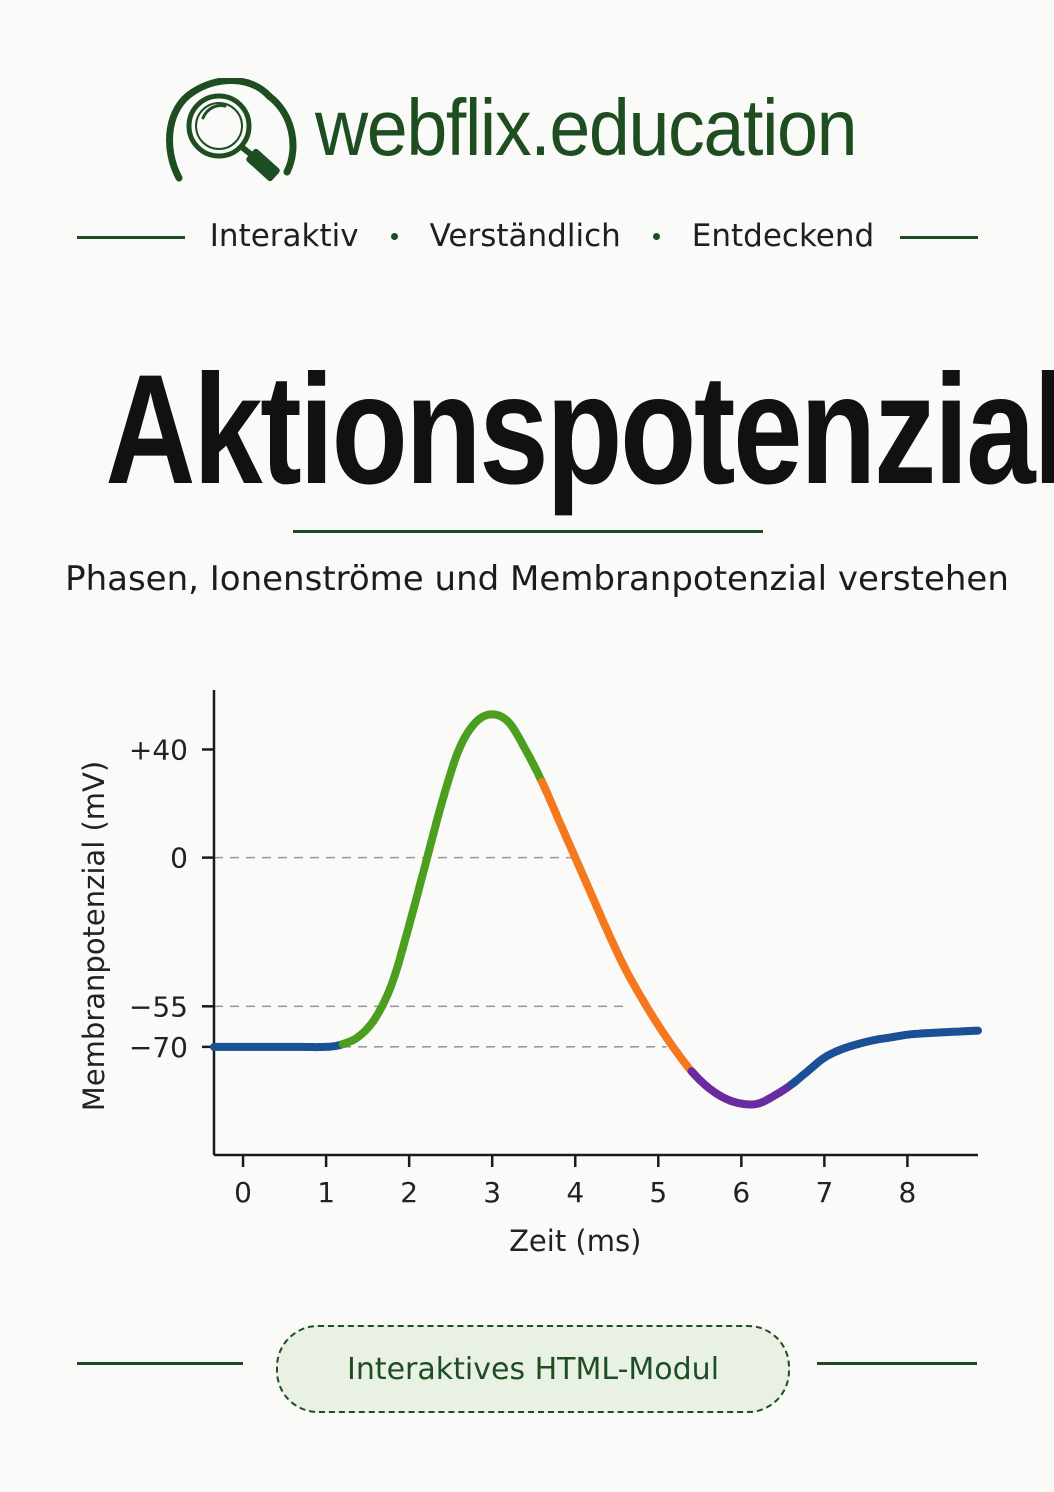 The height and width of the screenshot is (1492, 1054). What do you see at coordinates (131, 237) in the screenshot?
I see `tag-line-left` at bounding box center [131, 237].